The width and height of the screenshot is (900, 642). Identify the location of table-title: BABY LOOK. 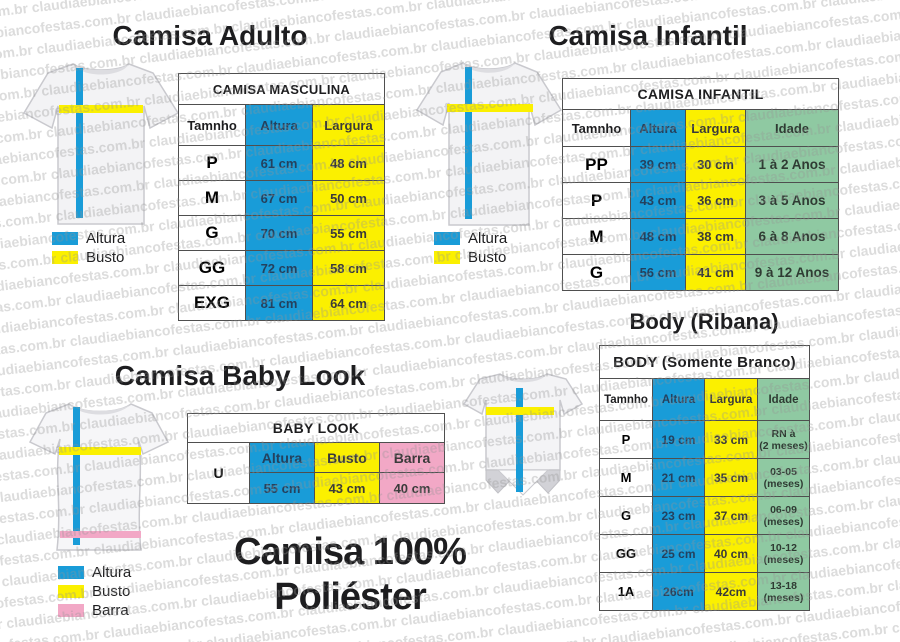
(316, 428).